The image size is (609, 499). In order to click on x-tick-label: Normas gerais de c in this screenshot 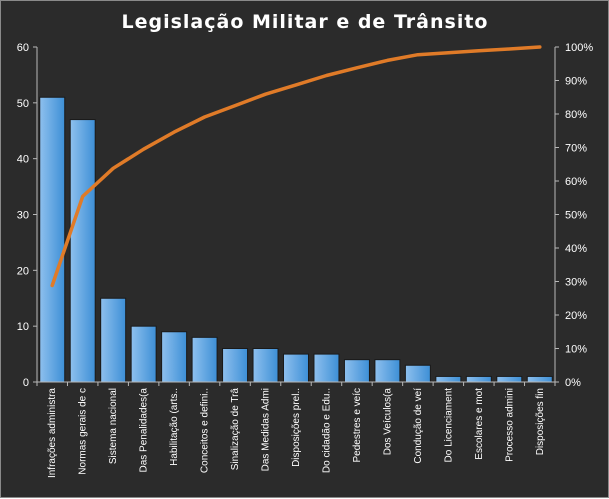, I will do `click(83, 431)`.